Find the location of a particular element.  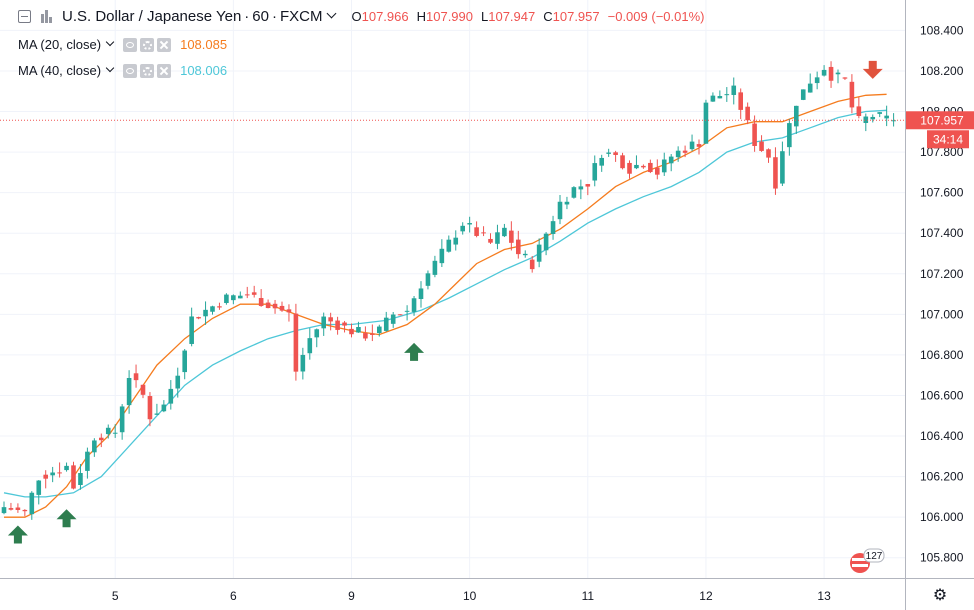

time-axis: 5 6 9 10 11 12 13 ⚙ is located at coordinates (529, 594).